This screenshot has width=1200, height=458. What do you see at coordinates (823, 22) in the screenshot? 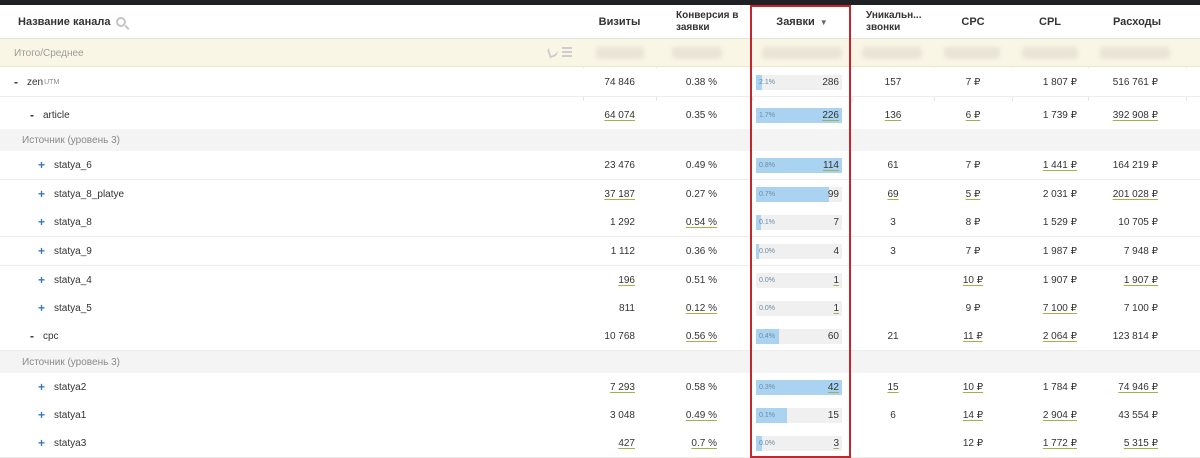
I see `sort-desc-icon: ▼` at bounding box center [823, 22].